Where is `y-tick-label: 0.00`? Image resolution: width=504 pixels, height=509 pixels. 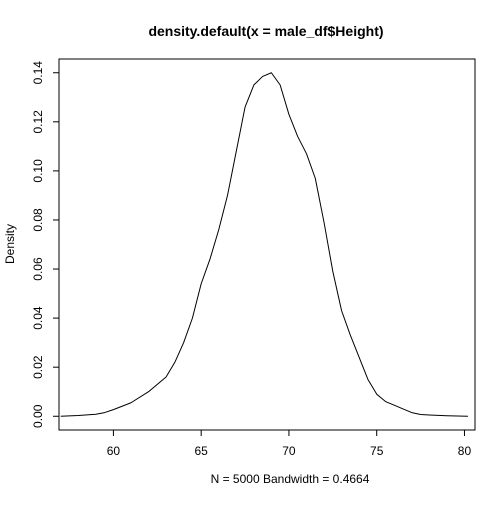
y-tick-label: 0.00 is located at coordinates (38, 416).